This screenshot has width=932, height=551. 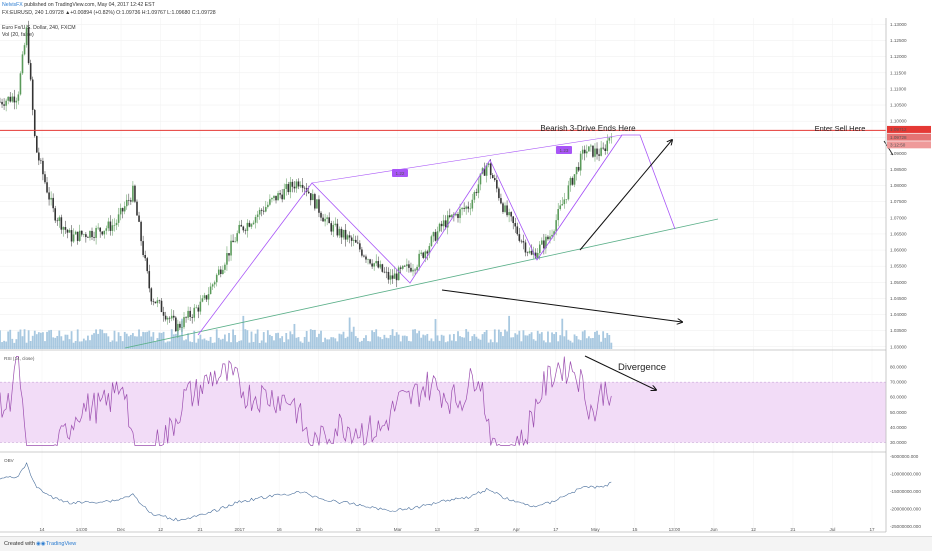 What do you see at coordinates (898, 129) in the screenshot?
I see `price-badge-label: 1.09712` at bounding box center [898, 129].